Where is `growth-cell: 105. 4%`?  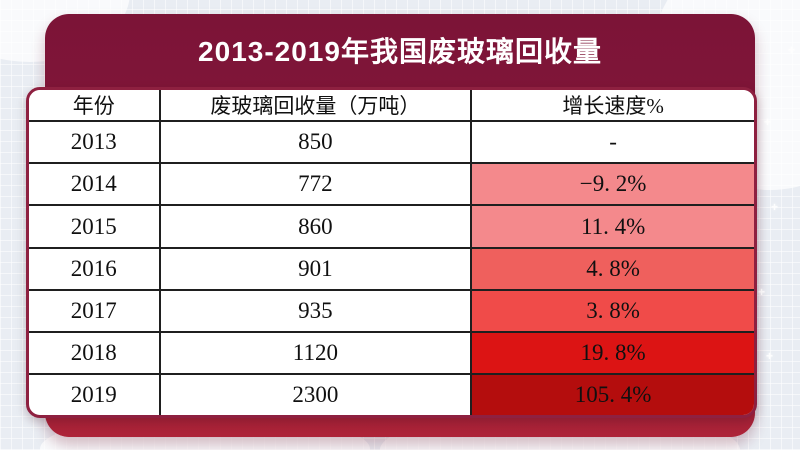
growth-cell: 105. 4% is located at coordinates (612, 394).